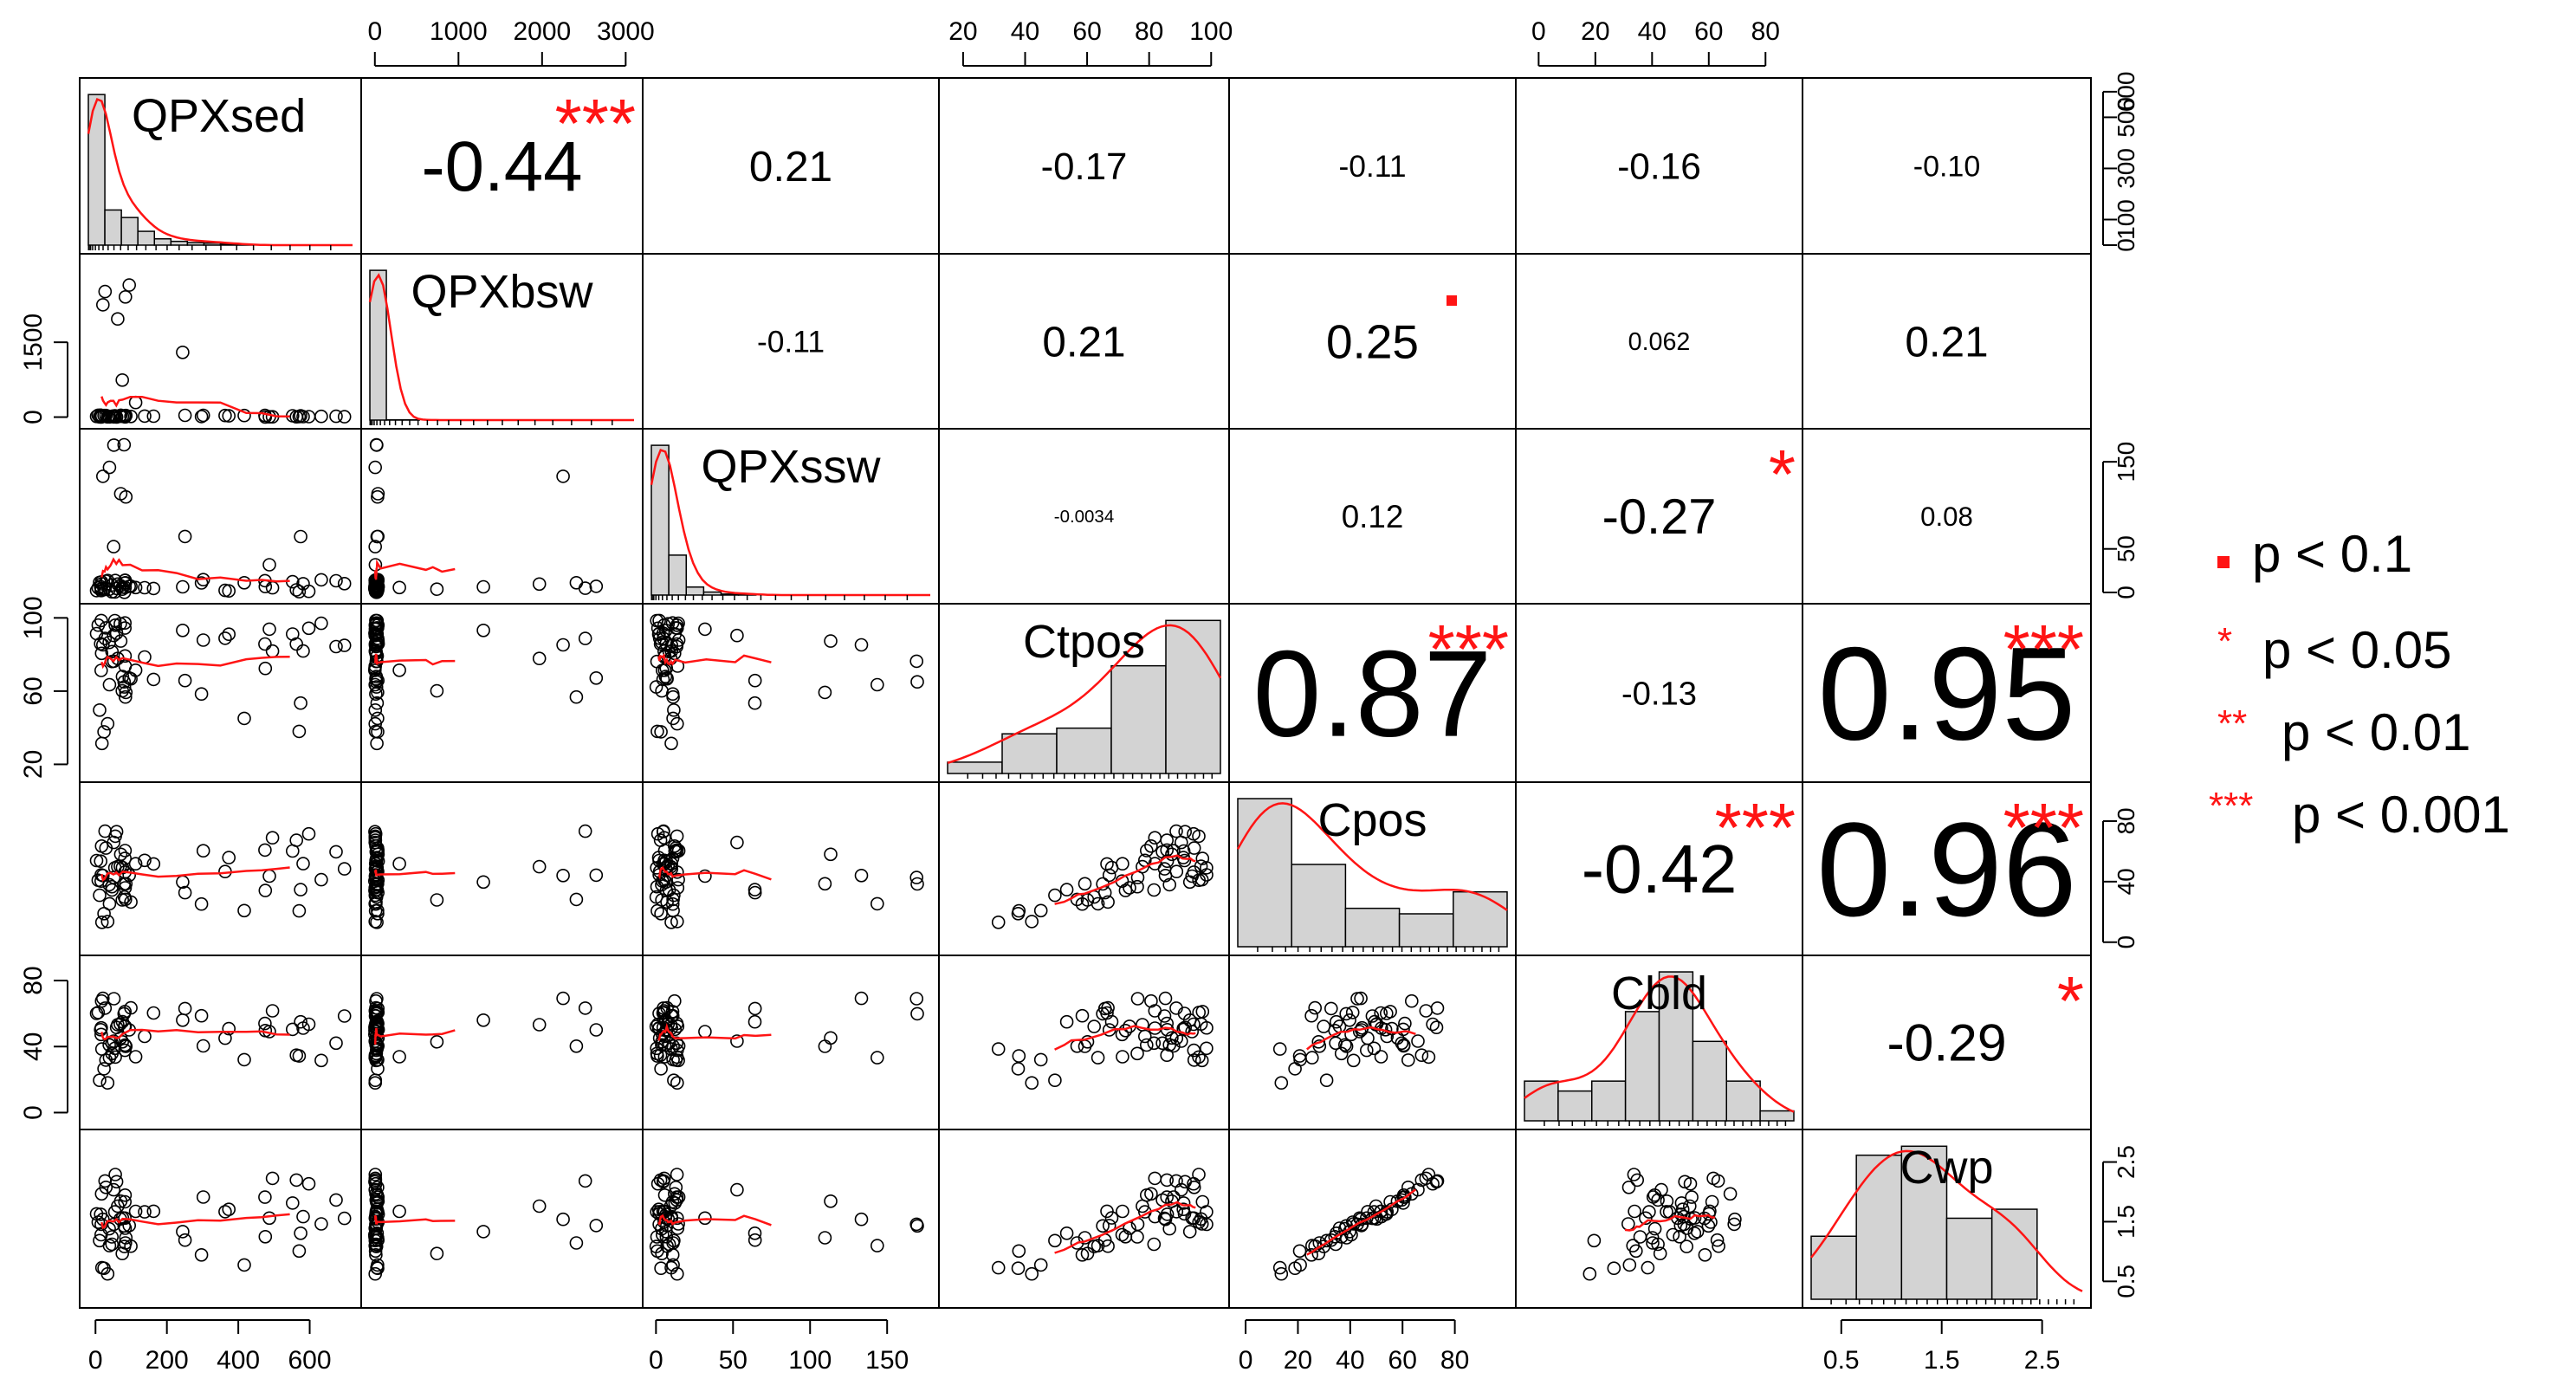  What do you see at coordinates (2232, 723) in the screenshot?
I see `legend-symbol-2: **` at bounding box center [2232, 723].